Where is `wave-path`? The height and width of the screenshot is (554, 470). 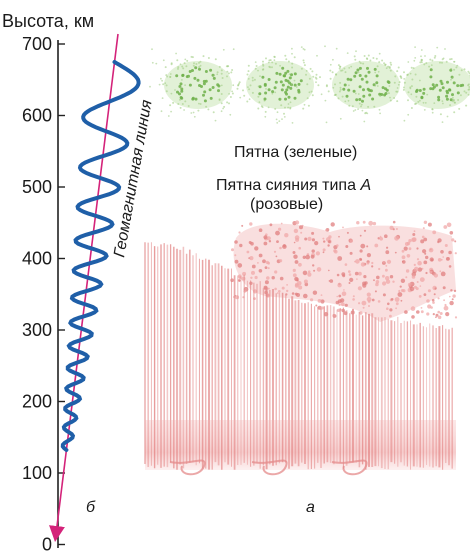 wave-path is located at coordinates (100, 256).